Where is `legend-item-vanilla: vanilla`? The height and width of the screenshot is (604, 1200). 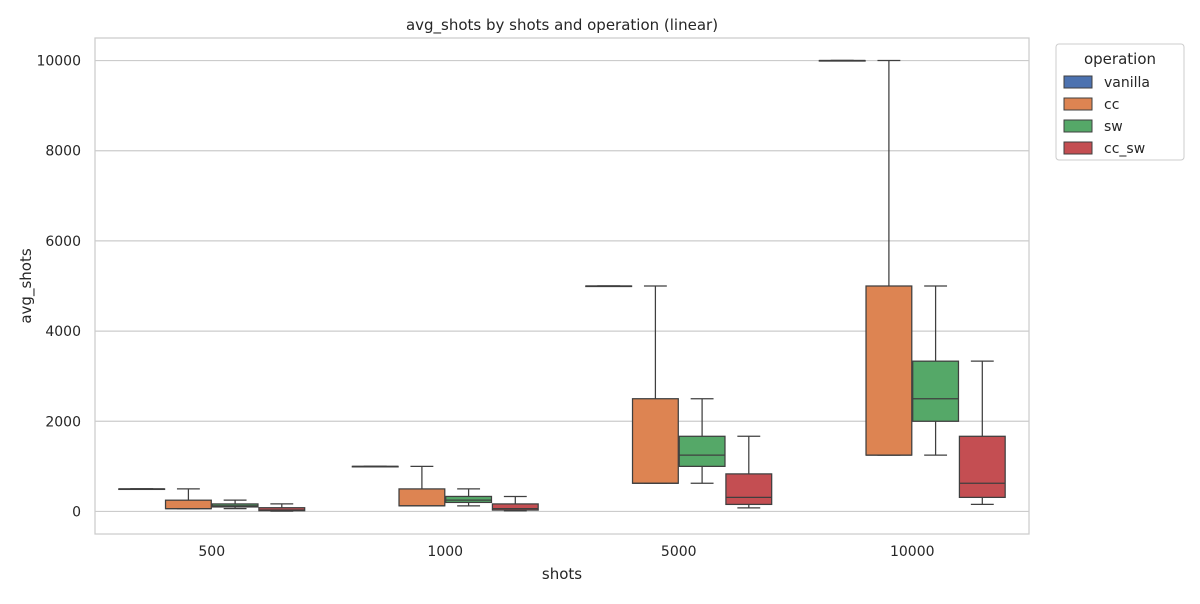
legend-item-vanilla: vanilla is located at coordinates (1106, 83).